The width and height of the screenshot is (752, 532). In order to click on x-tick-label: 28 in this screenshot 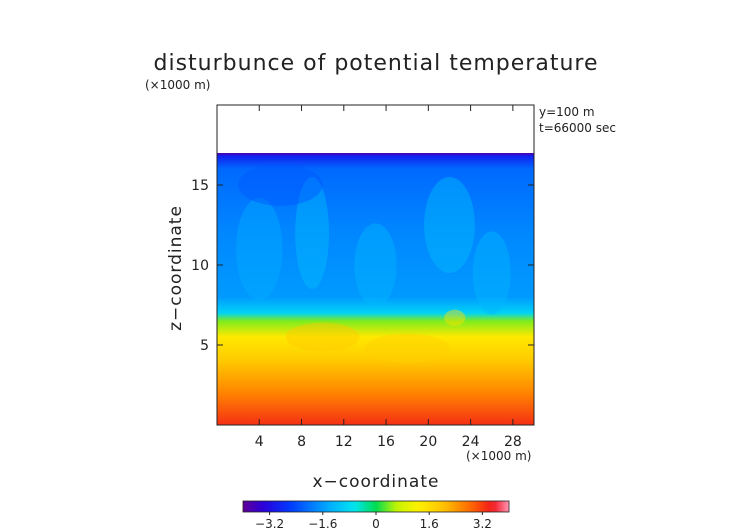, I will do `click(513, 442)`.